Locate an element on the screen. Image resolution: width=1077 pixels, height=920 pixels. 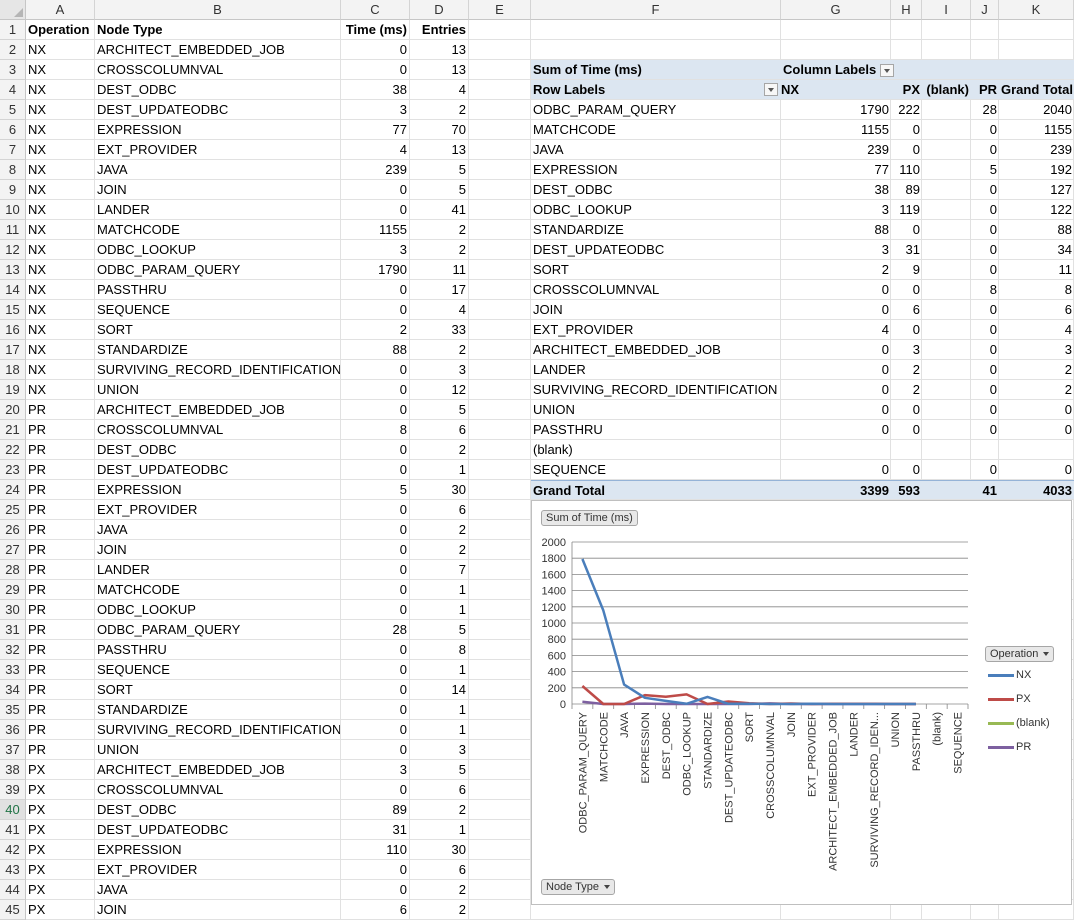
pivot-col-header: PX is located at coordinates (906, 90).